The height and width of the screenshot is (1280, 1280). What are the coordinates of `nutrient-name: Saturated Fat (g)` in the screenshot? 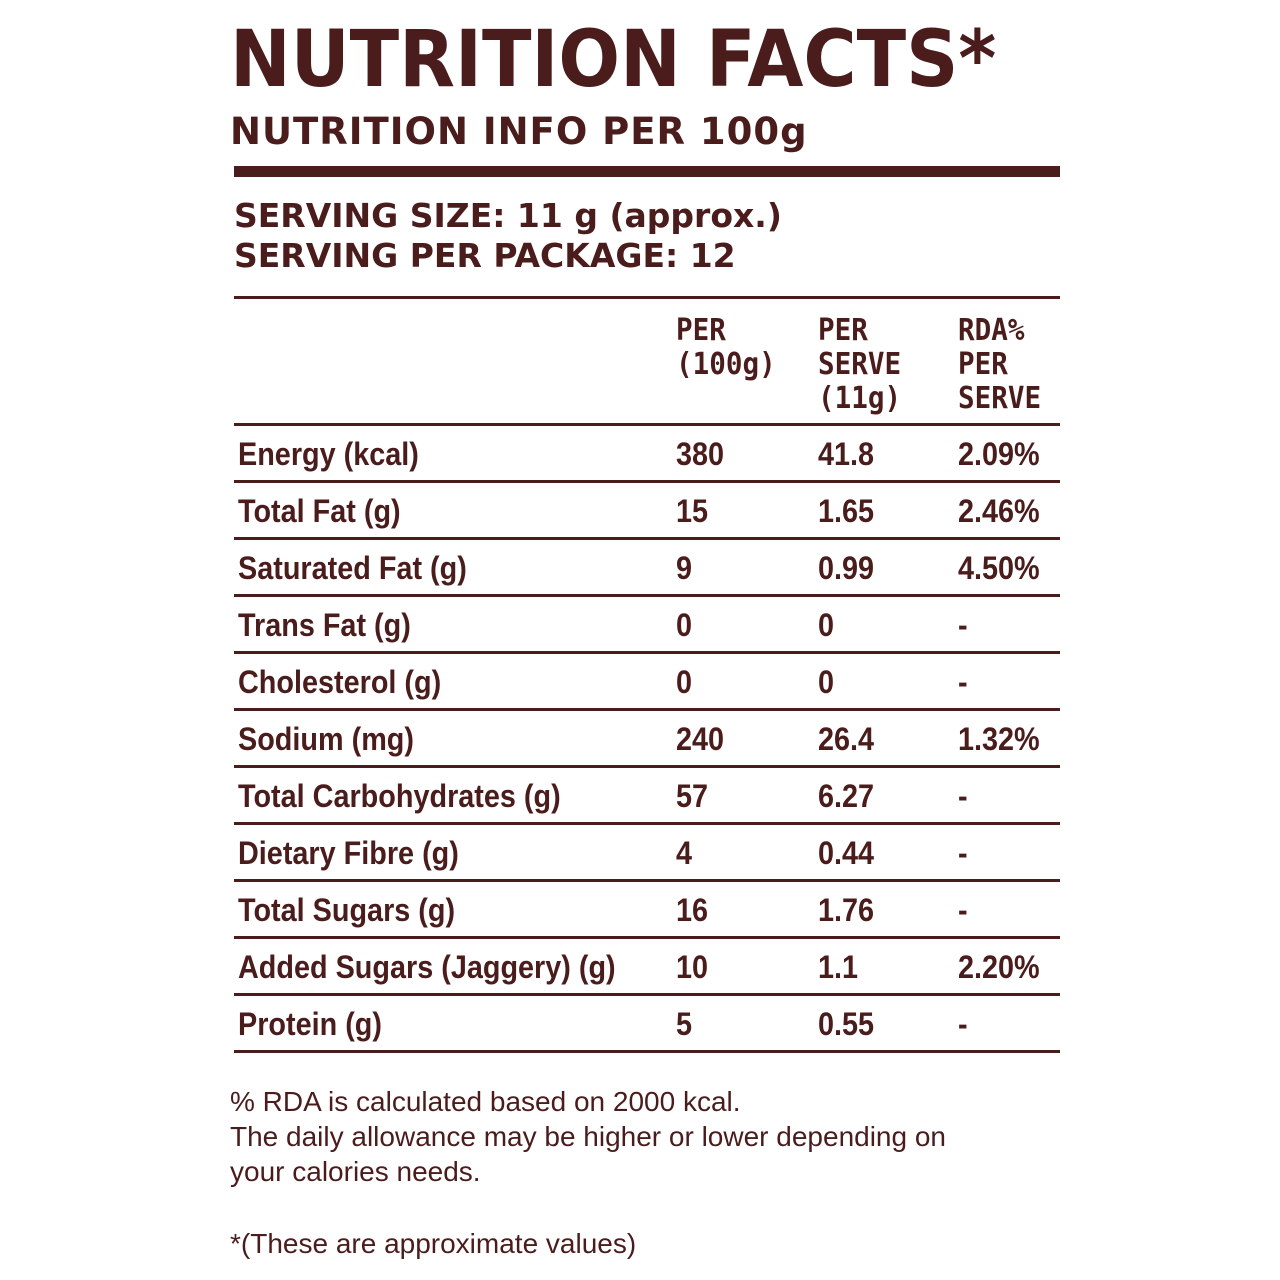 It's located at (352, 568).